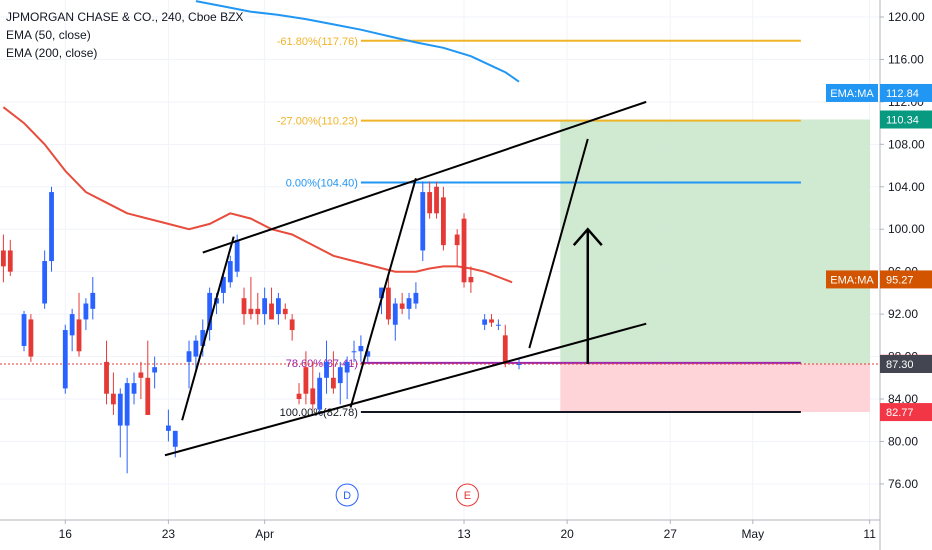 This screenshot has height=550, width=932. Describe the element at coordinates (903, 314) in the screenshot. I see `price-tick-label: 92.00` at that location.